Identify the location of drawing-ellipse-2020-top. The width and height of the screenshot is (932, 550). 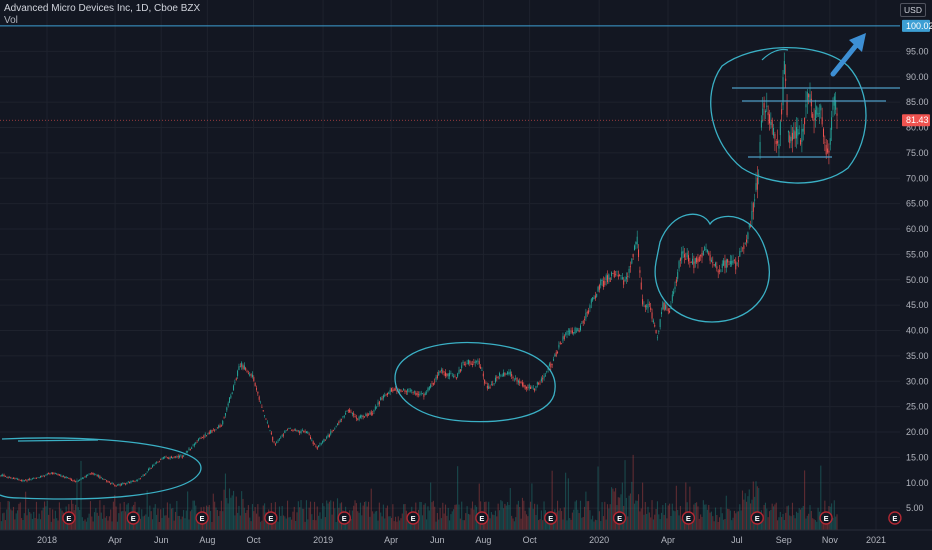
(788, 115).